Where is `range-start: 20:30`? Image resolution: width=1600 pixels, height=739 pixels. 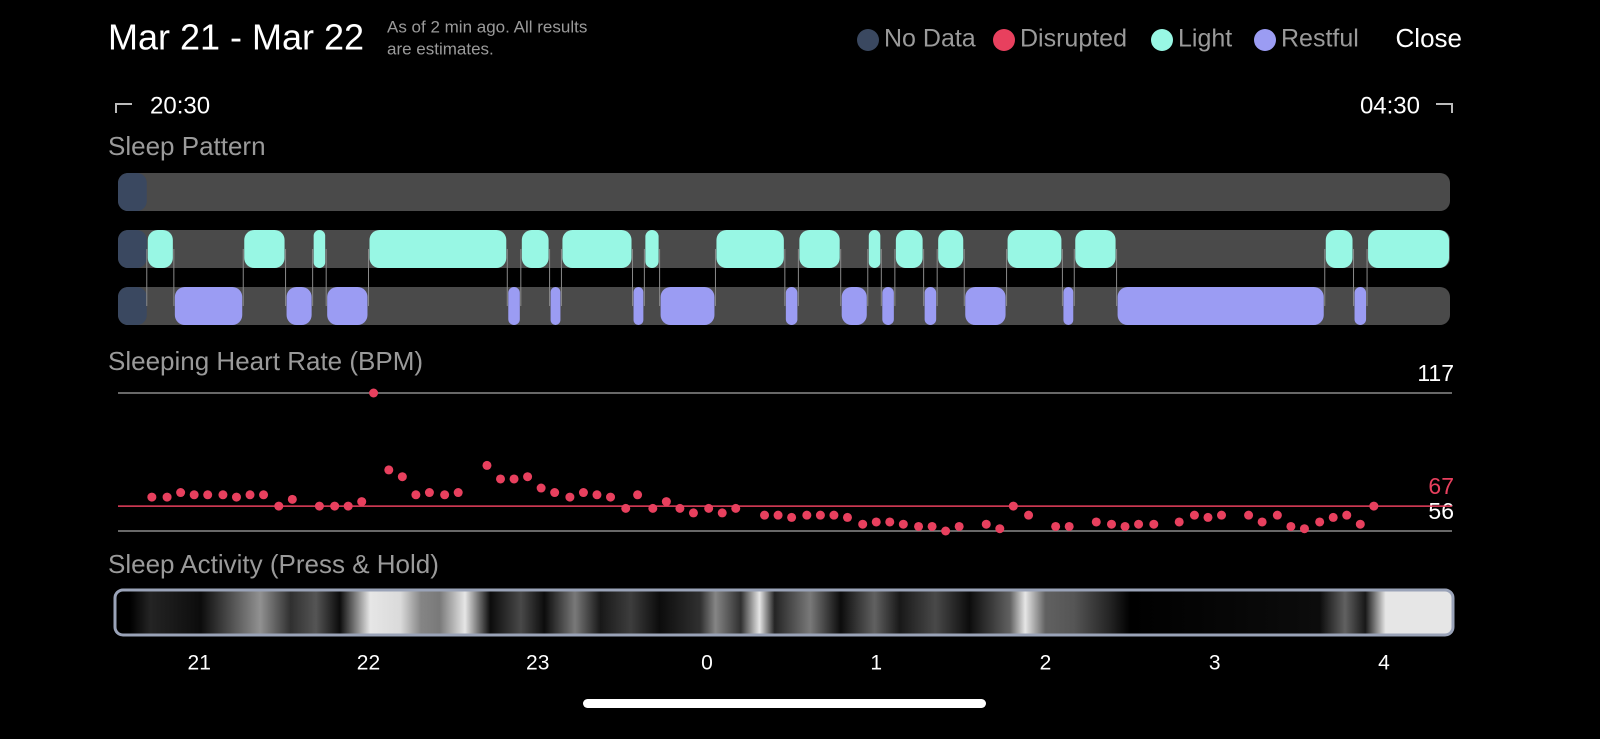 range-start: 20:30 is located at coordinates (180, 105).